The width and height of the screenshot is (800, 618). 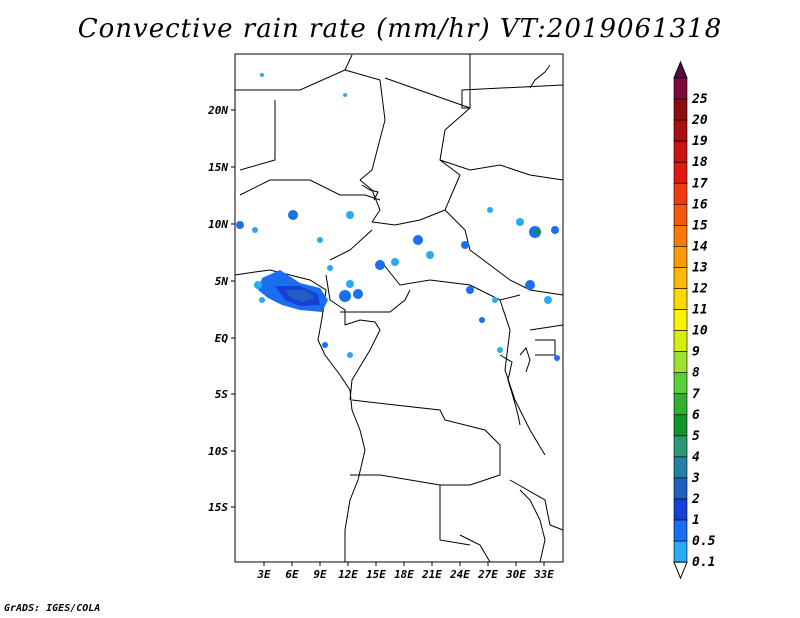 I want to click on lat-label: 15S, so click(x=218, y=507).